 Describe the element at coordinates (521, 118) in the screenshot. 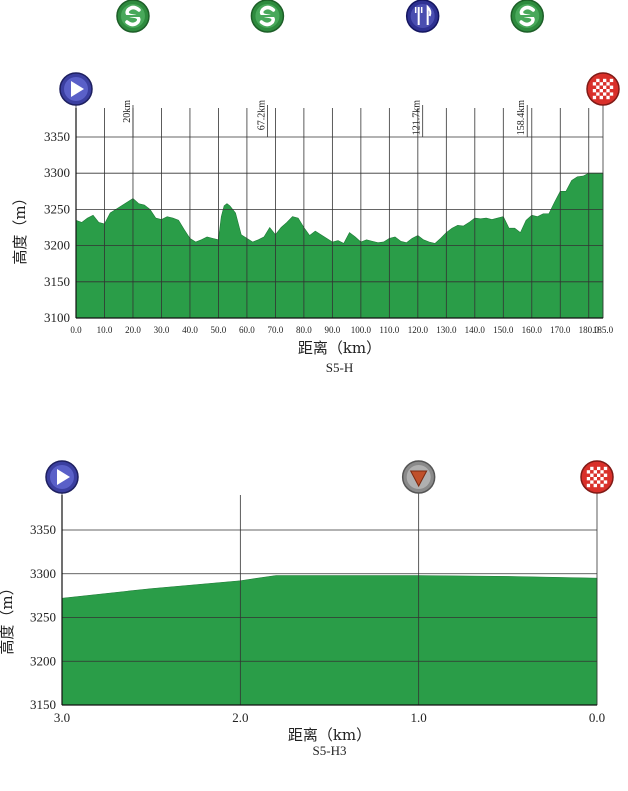

I see `marker-km-label: 158.4km` at that location.